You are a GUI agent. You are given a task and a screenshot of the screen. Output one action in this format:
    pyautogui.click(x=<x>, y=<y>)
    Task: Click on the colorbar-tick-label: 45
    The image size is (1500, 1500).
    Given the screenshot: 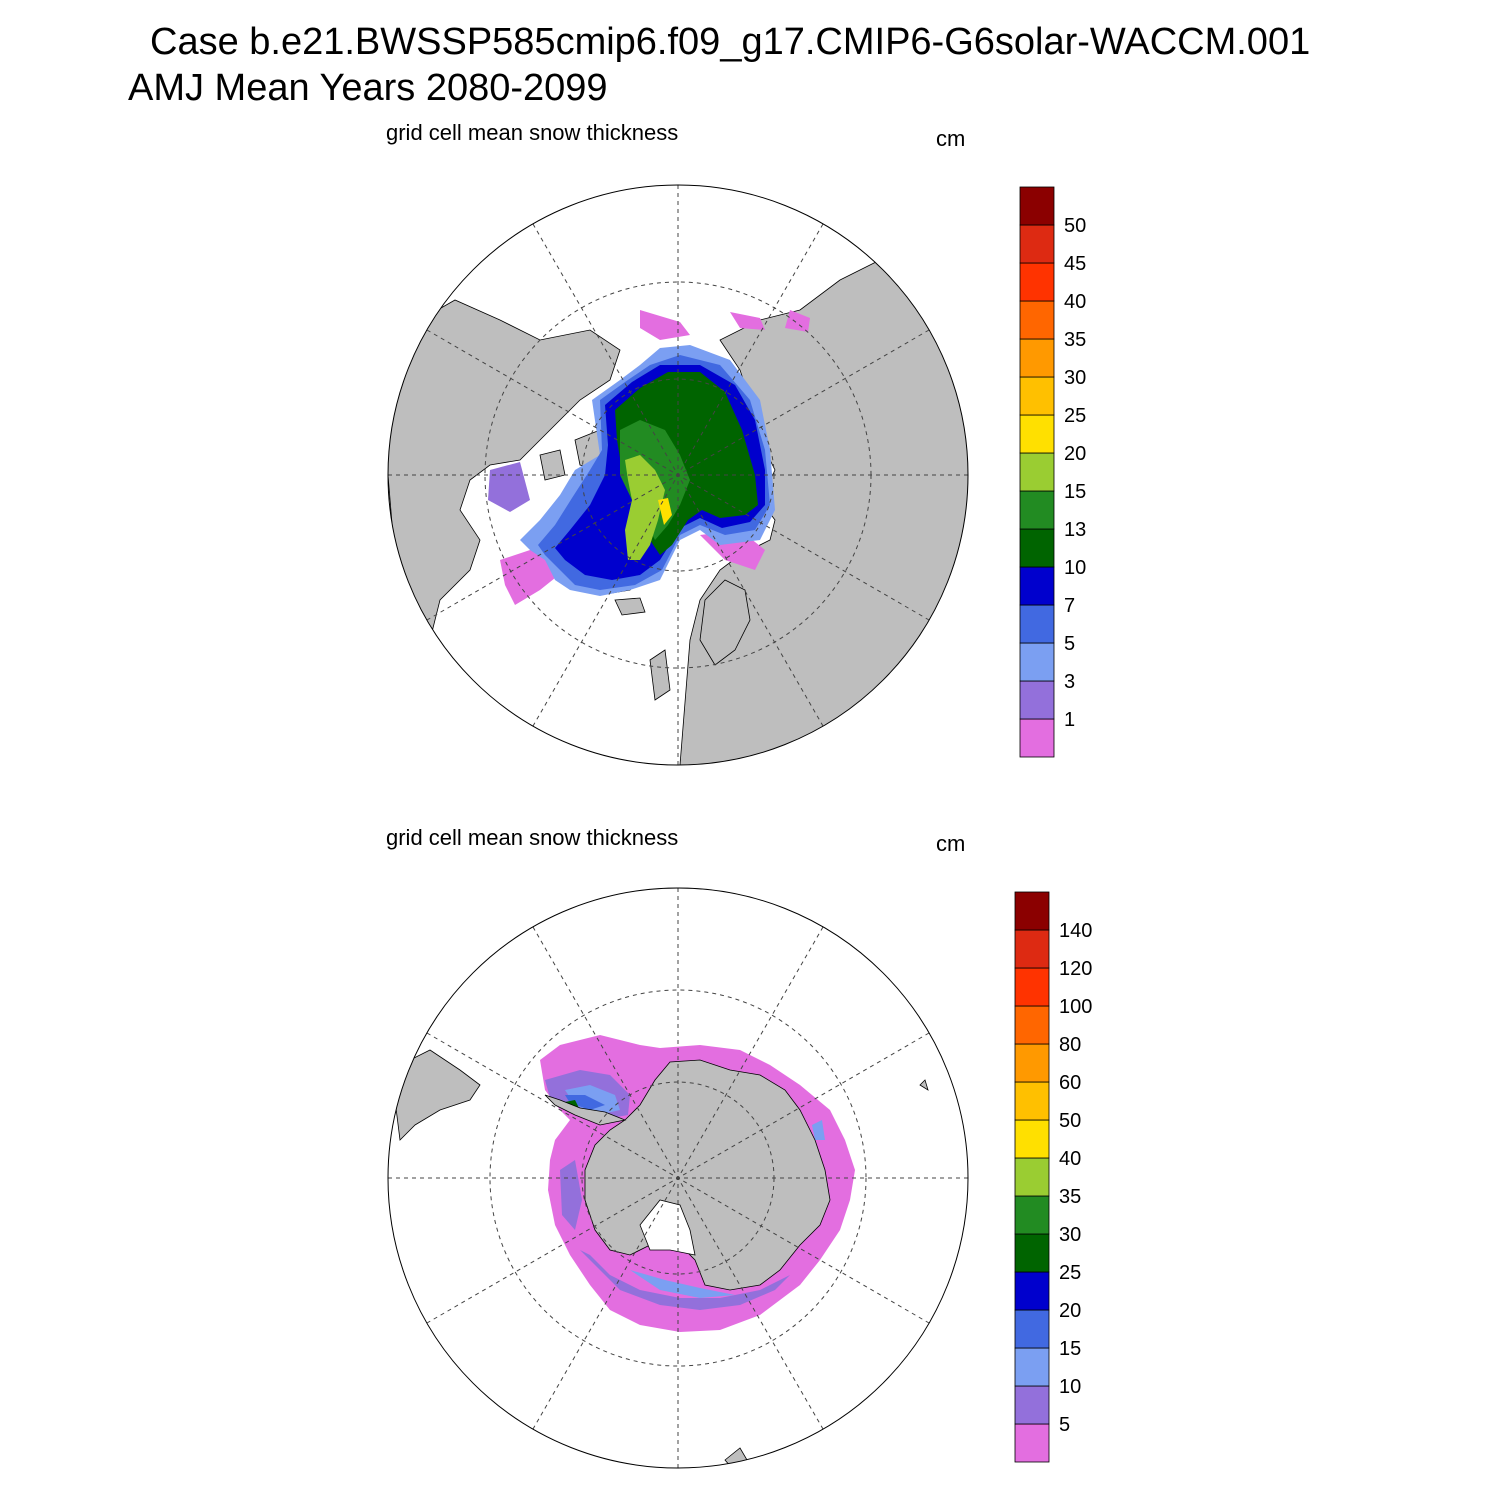 What is the action you would take?
    pyautogui.click(x=1075, y=264)
    